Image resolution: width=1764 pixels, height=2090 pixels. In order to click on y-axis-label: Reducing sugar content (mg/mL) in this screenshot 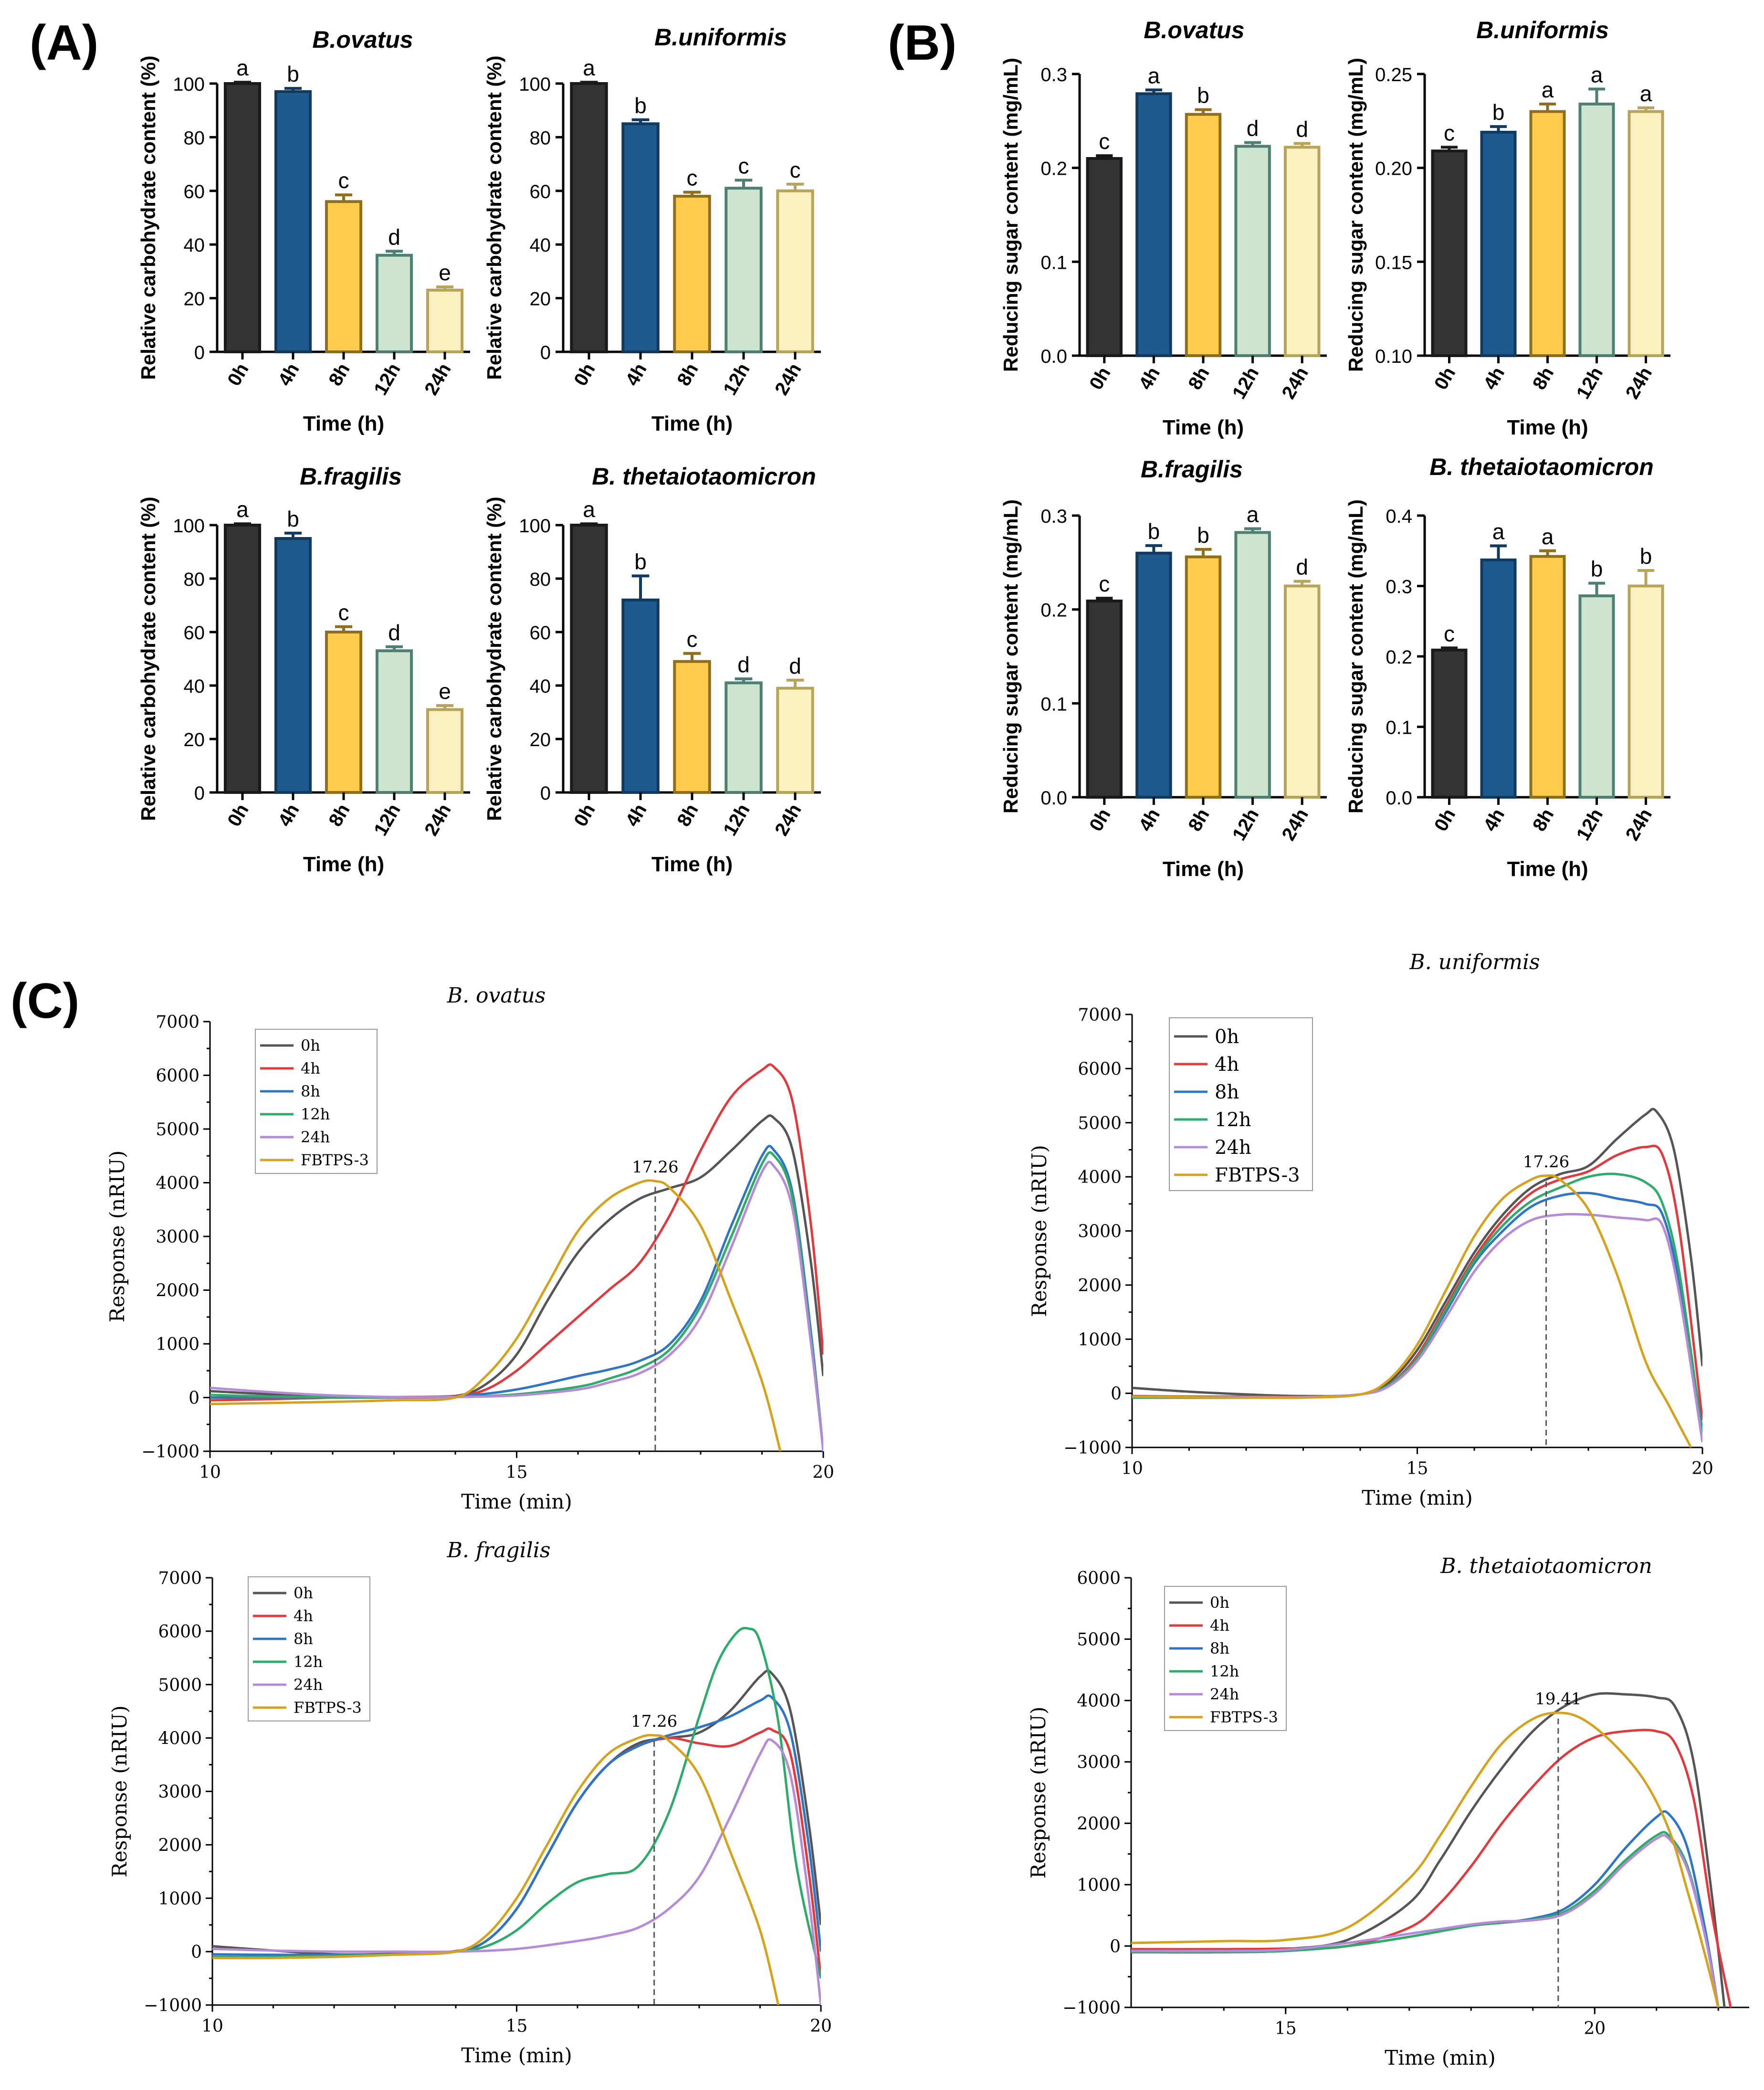, I will do `click(1355, 656)`.